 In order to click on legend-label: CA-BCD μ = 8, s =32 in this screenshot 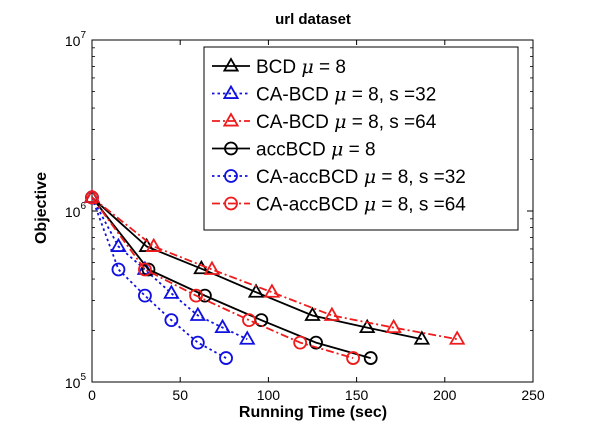, I will do `click(346, 95)`.